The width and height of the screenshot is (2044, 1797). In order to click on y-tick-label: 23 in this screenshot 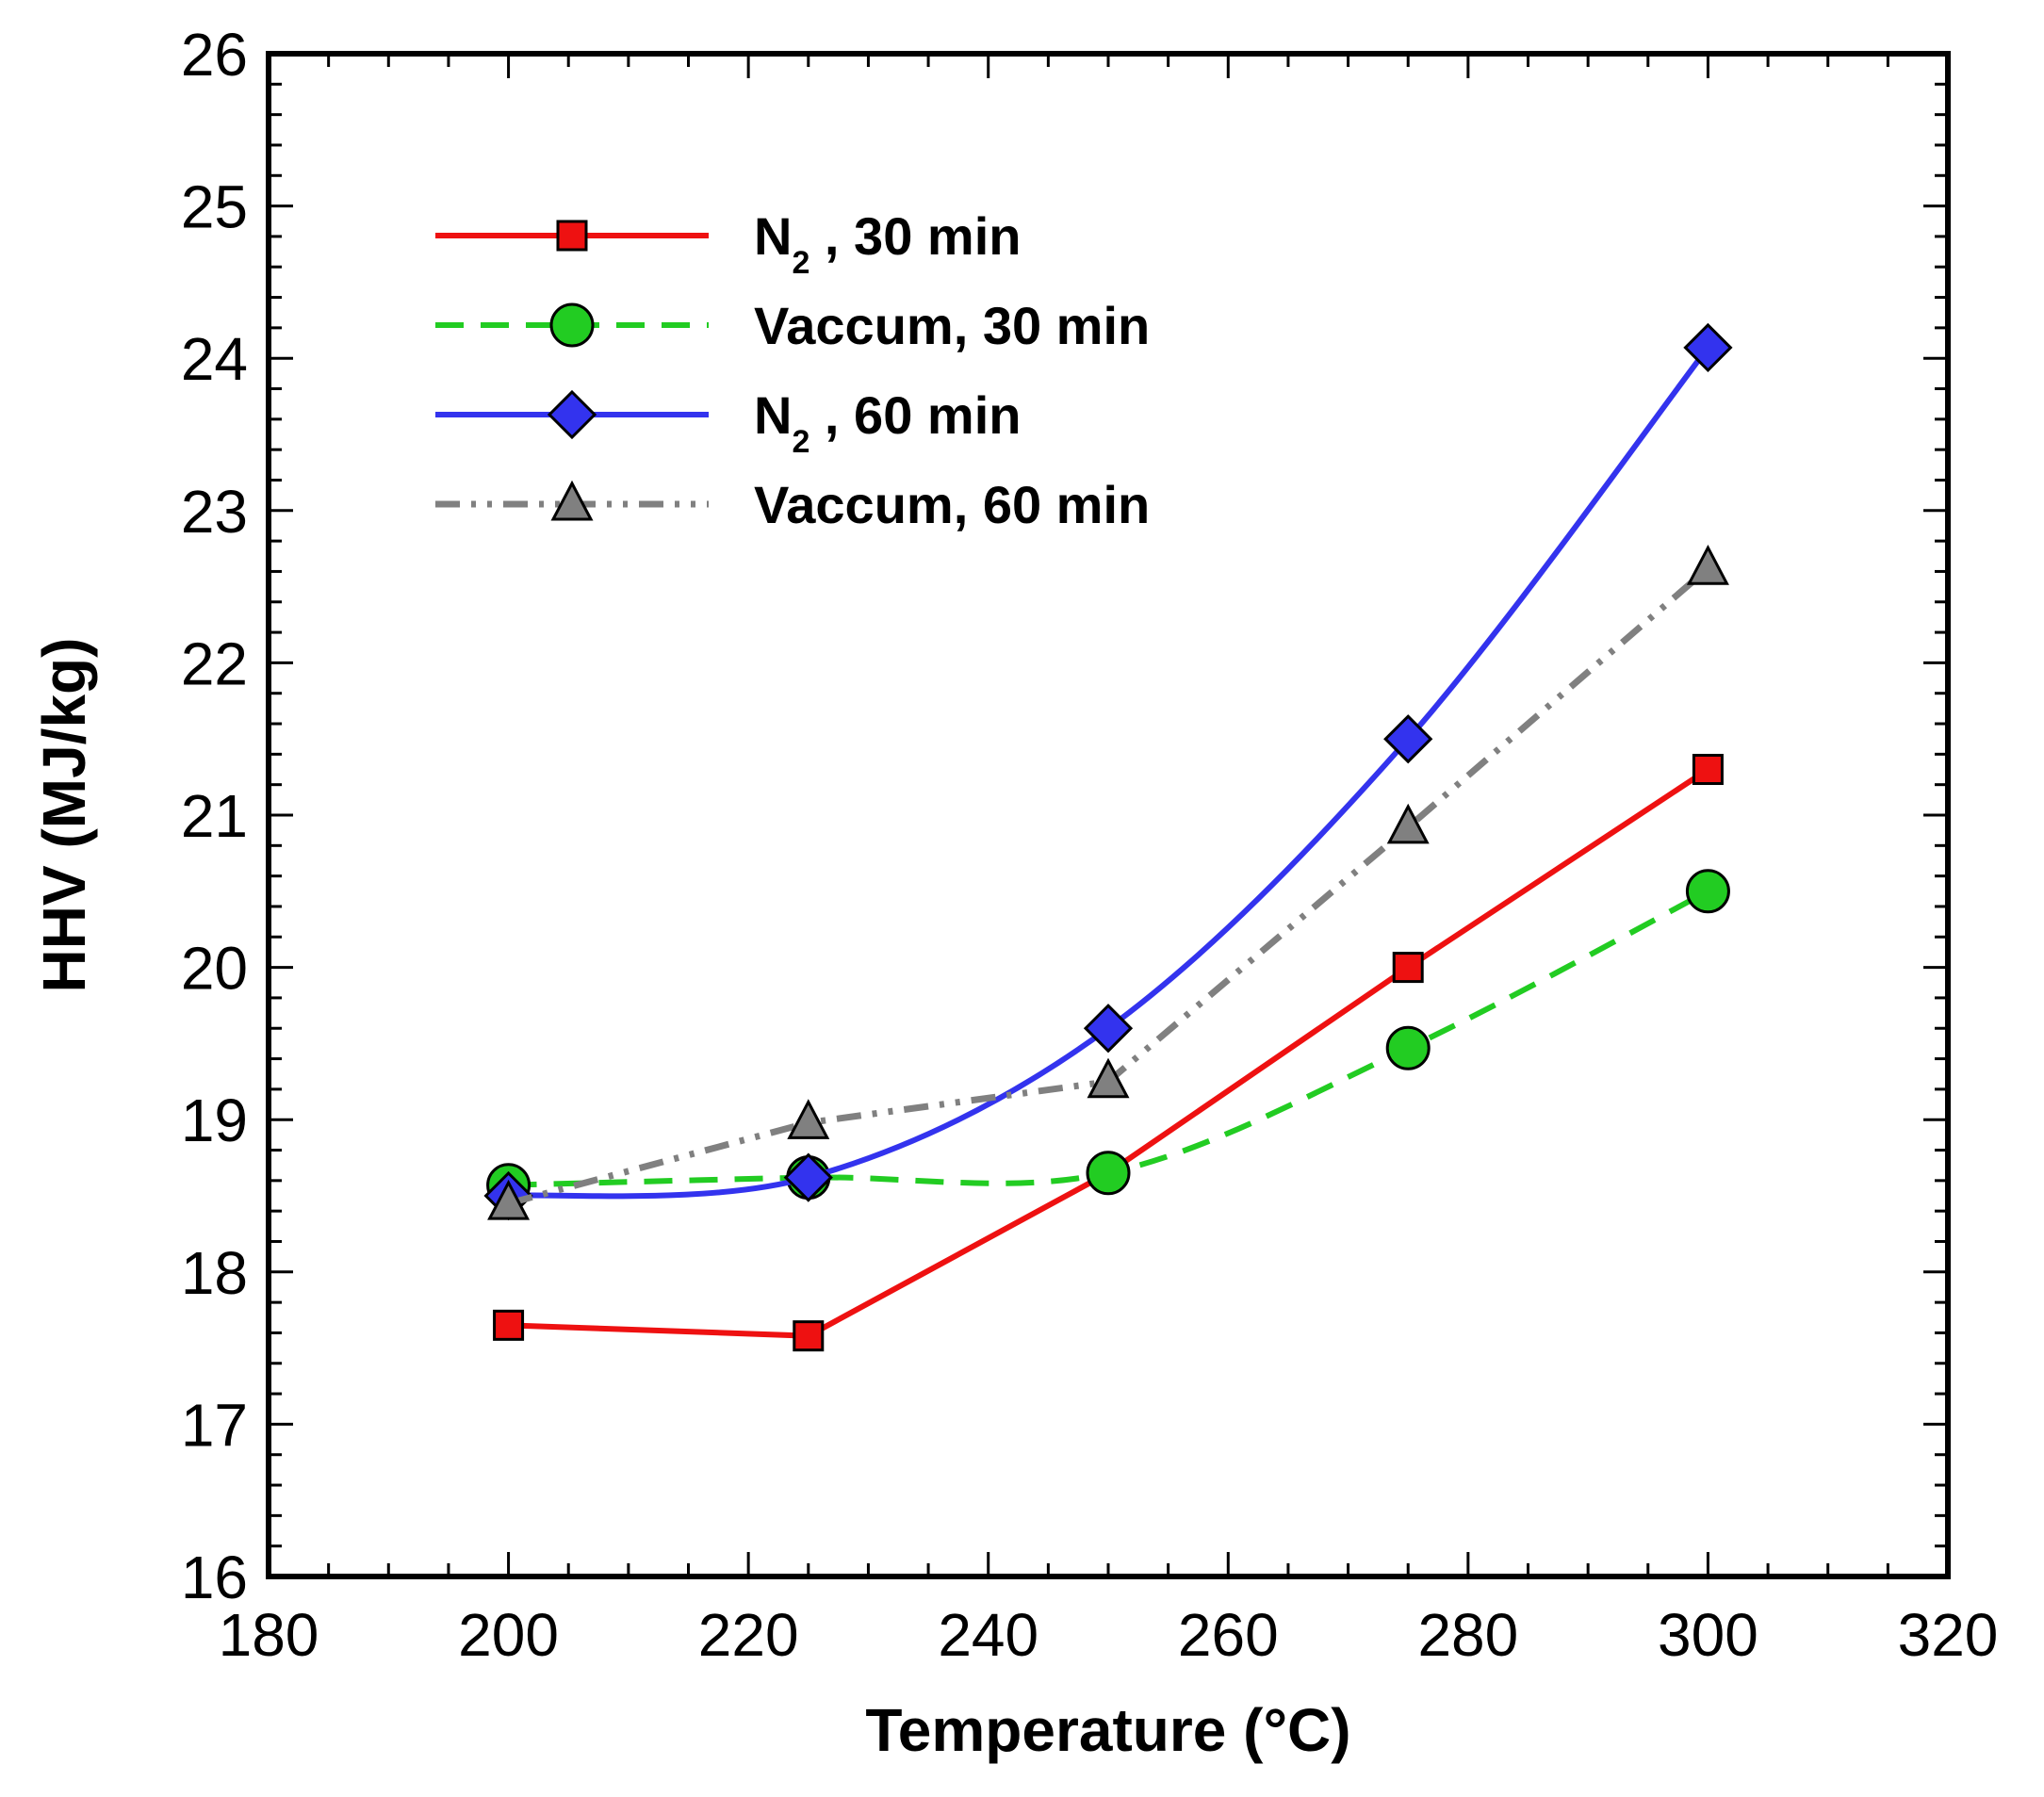, I will do `click(215, 512)`.